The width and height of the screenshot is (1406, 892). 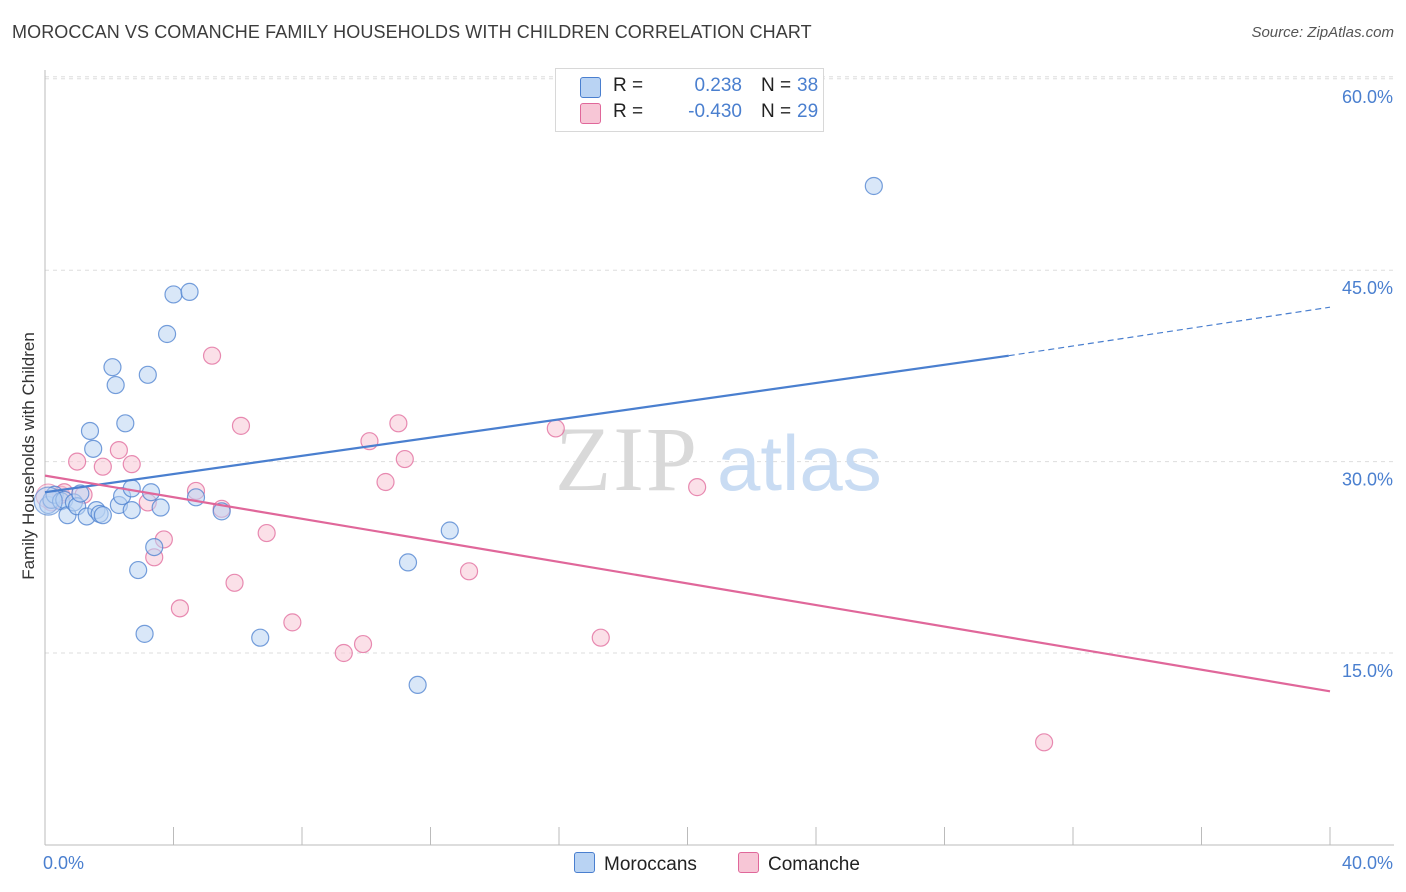 I want to click on y-tick-label: 45.0%, so click(x=1367, y=288).